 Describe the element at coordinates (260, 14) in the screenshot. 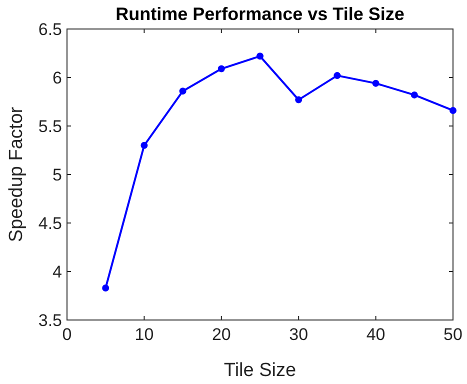

I see `chart-title: Runtime Performance vs Tile Size` at that location.